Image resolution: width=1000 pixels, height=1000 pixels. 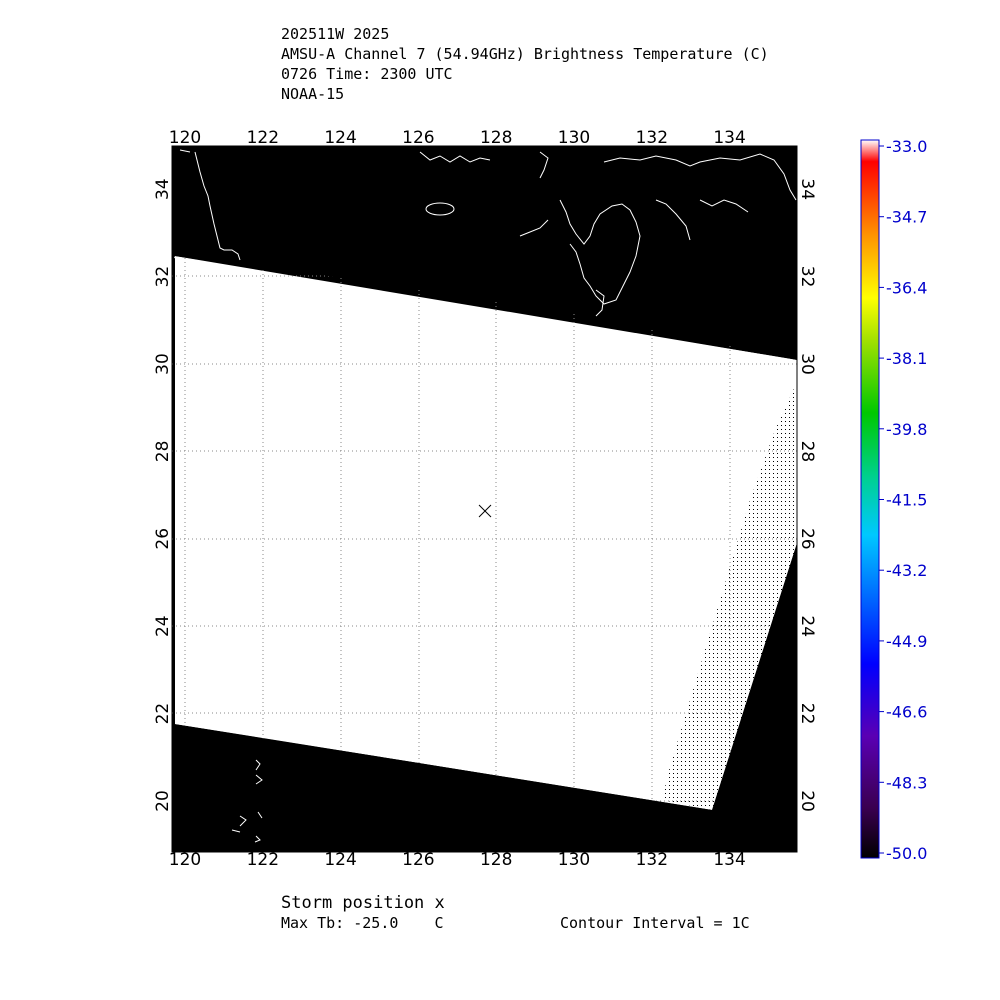 What do you see at coordinates (906, 853) in the screenshot?
I see `colorbar-label: -50.0` at bounding box center [906, 853].